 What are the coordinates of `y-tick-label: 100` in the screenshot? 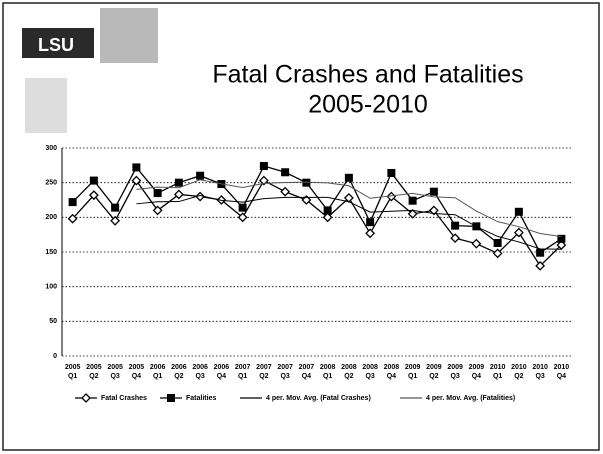 It's located at (51, 287).